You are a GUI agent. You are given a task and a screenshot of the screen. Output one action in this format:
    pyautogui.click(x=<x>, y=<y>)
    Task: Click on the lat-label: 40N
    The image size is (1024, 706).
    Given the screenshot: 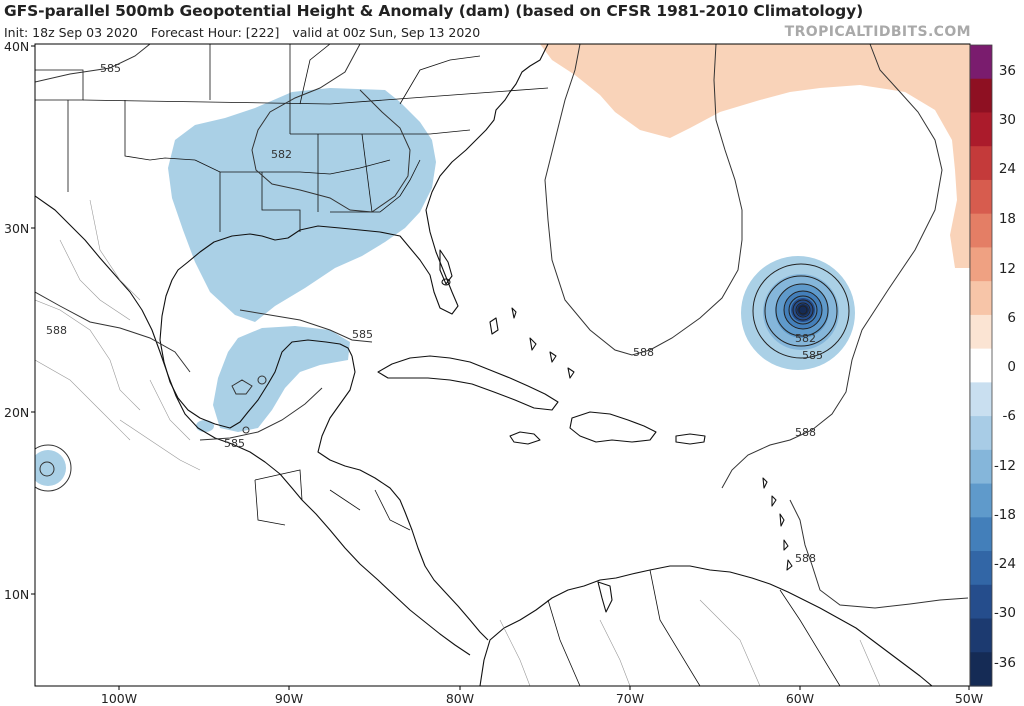 What is the action you would take?
    pyautogui.click(x=16, y=46)
    